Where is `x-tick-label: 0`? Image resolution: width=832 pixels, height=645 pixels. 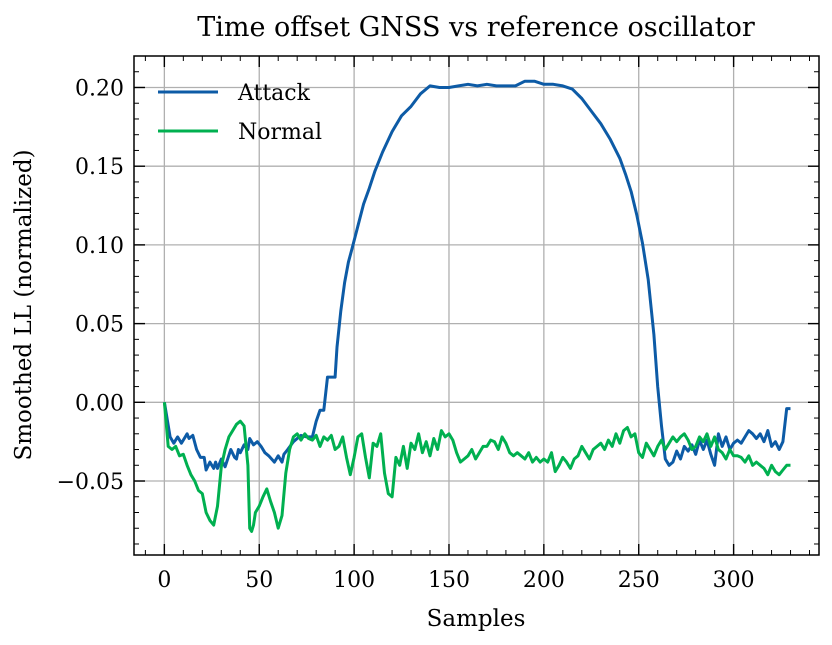
x-tick-label: 0 is located at coordinates (164, 580).